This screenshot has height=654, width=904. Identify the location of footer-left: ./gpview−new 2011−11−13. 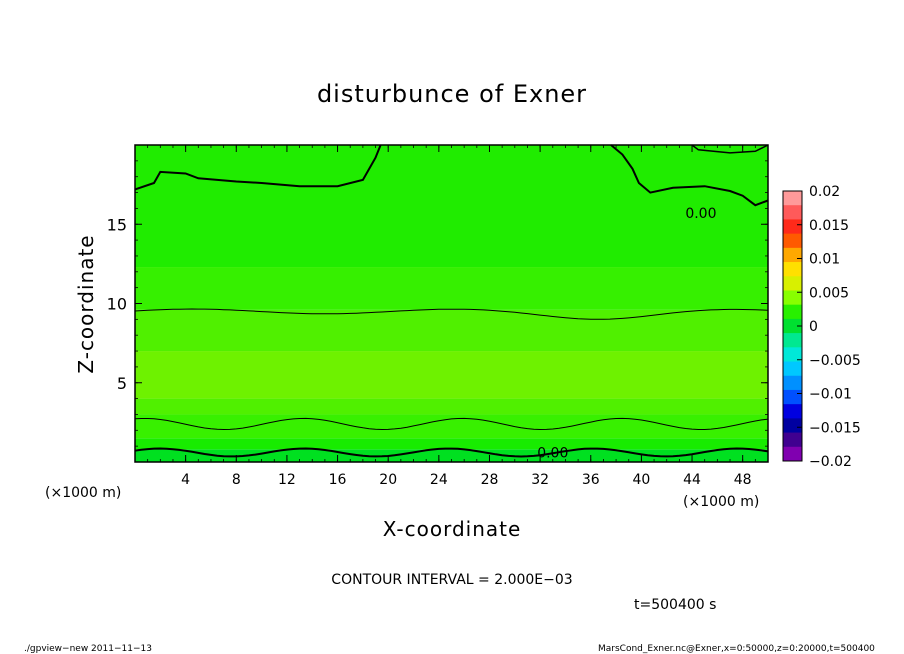
(88, 649).